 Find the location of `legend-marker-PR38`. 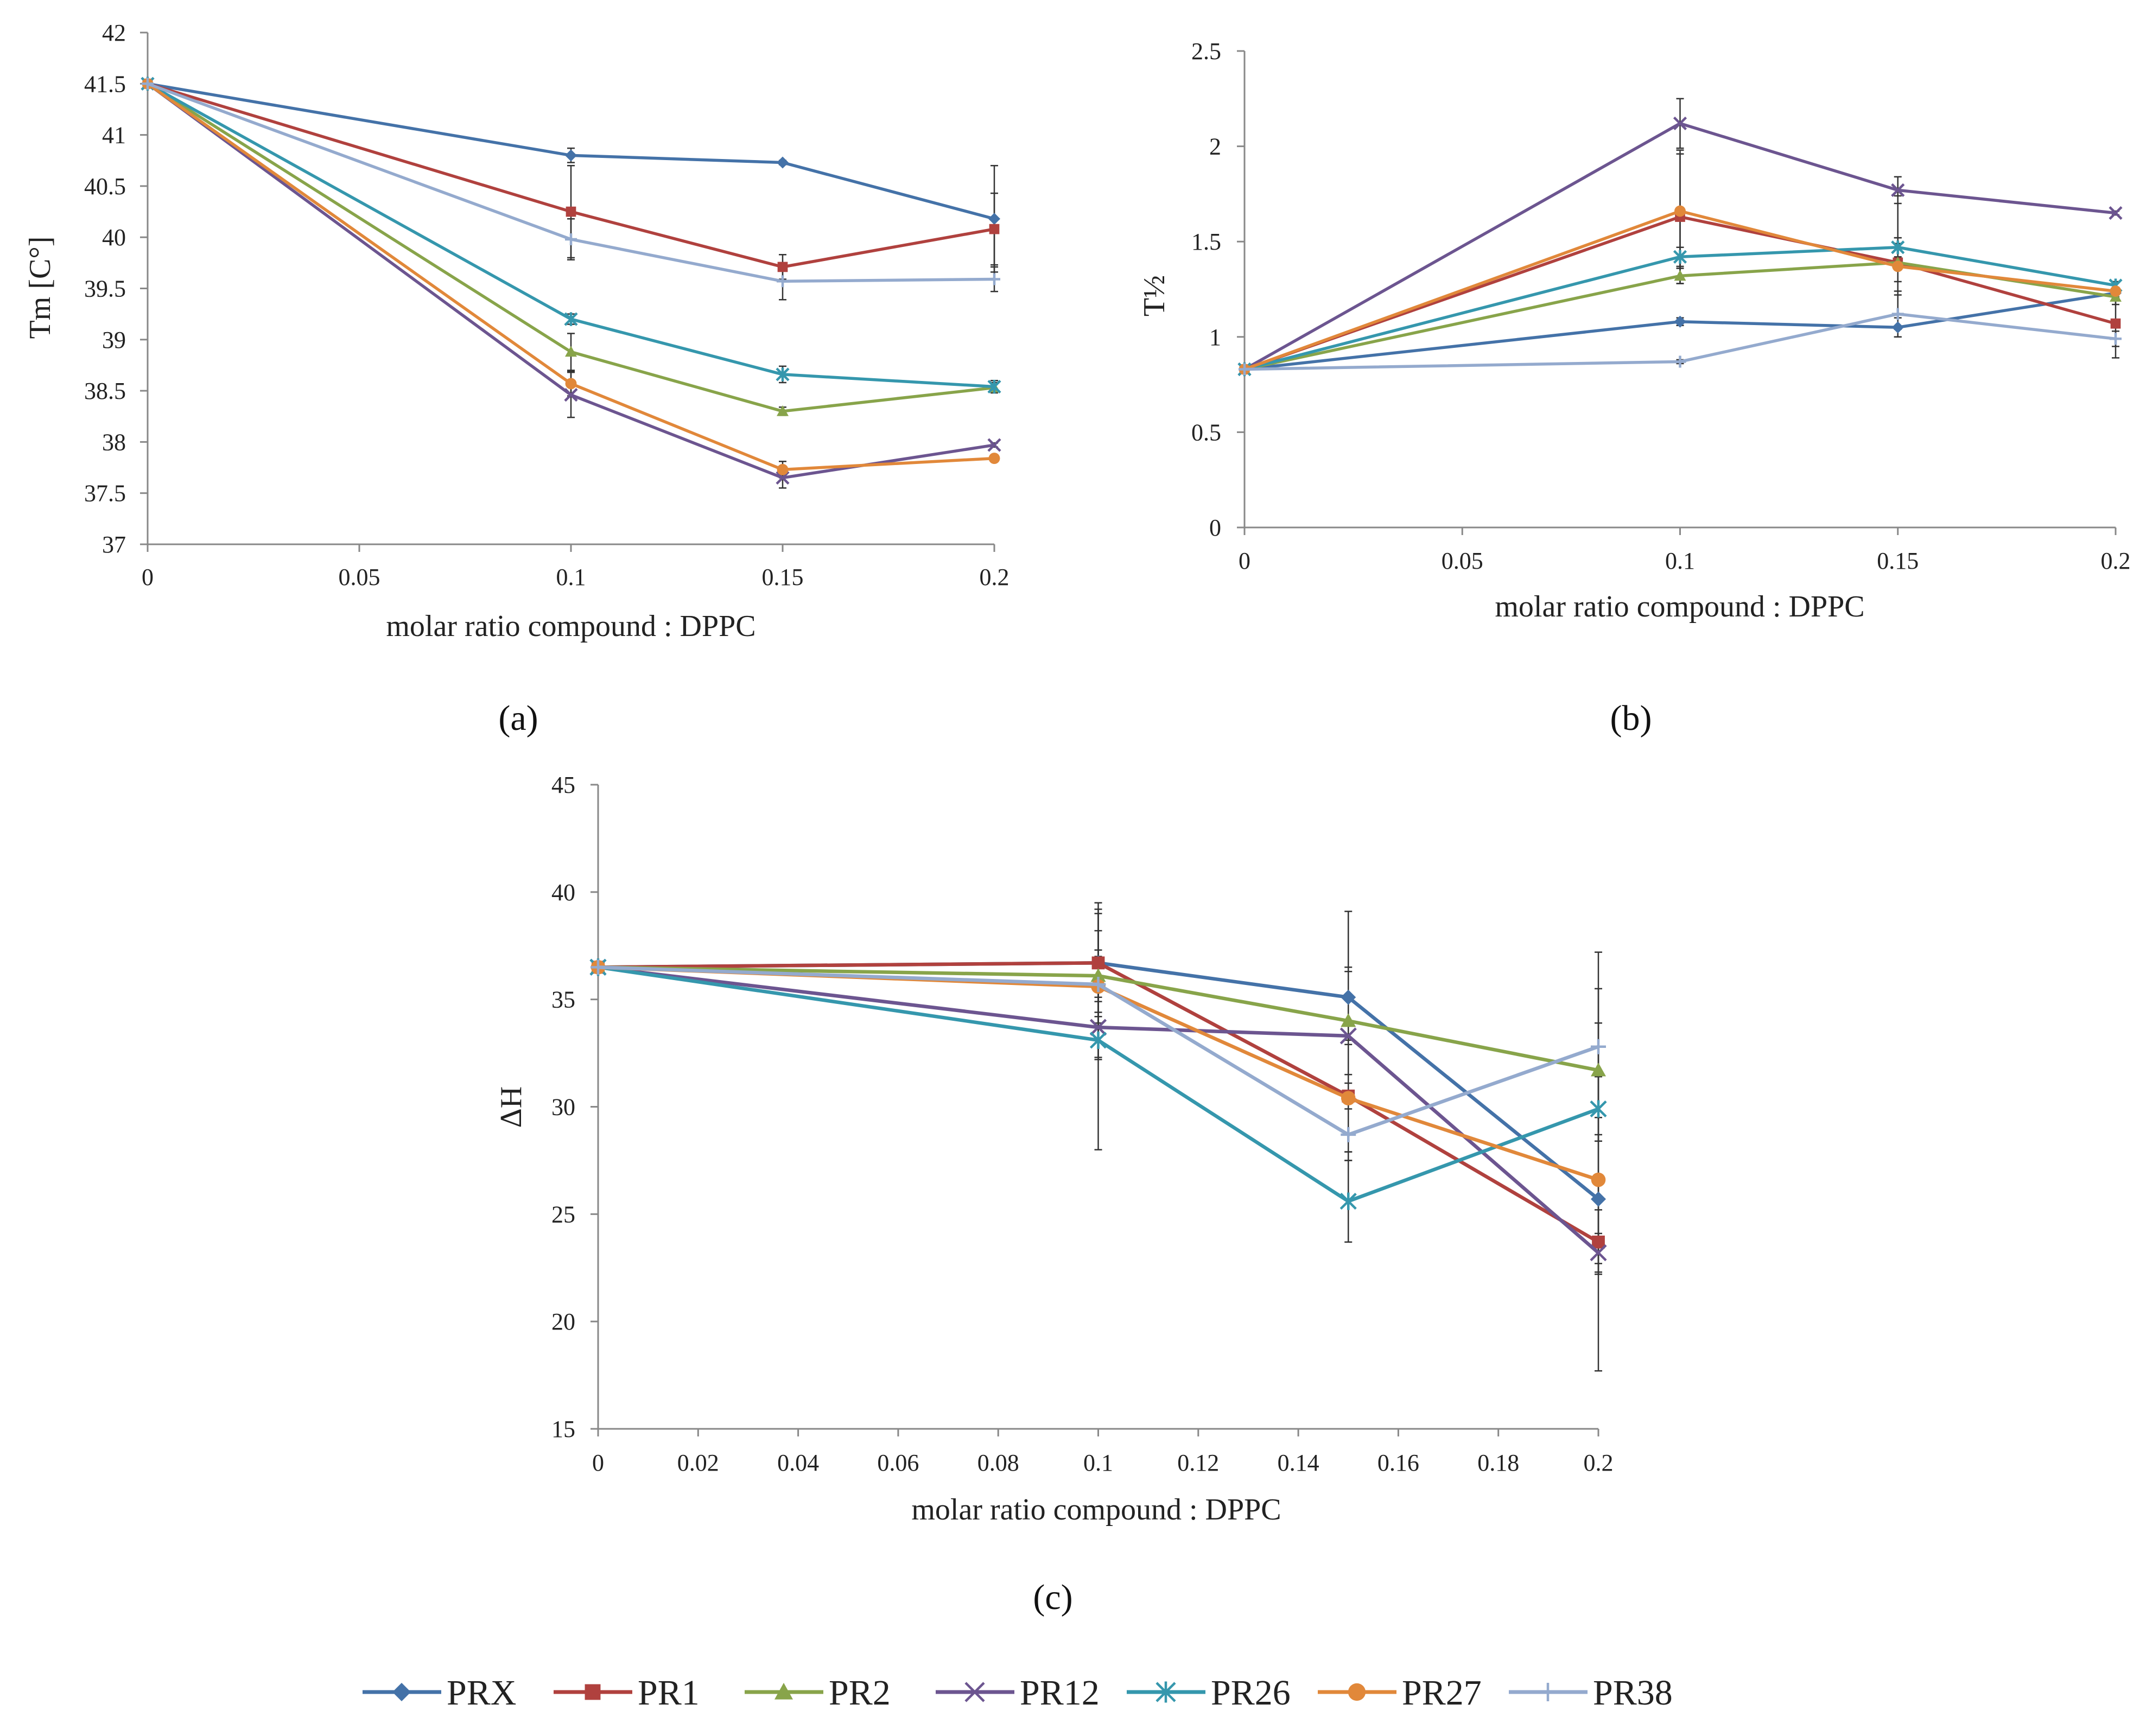

legend-marker-PR38 is located at coordinates (1548, 1692).